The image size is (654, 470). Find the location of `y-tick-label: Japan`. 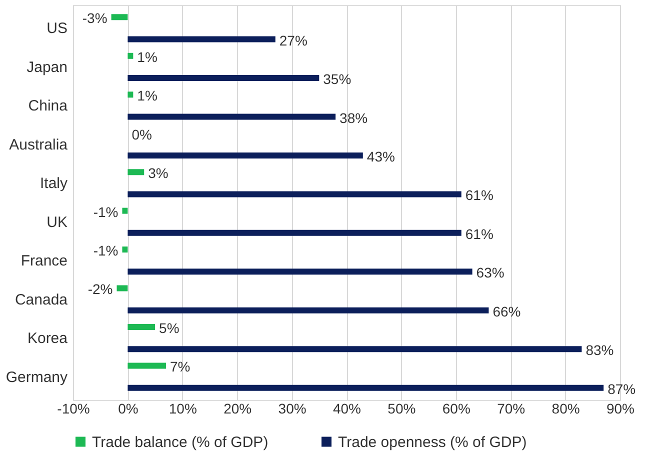

y-tick-label: Japan is located at coordinates (47, 67).